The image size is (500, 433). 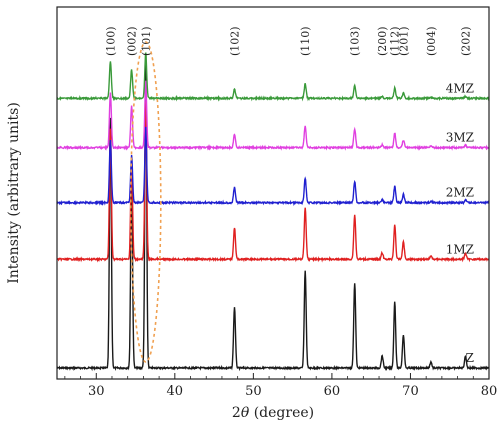 What do you see at coordinates (460, 138) in the screenshot?
I see `series-label-3mz: 3MZ` at bounding box center [460, 138].